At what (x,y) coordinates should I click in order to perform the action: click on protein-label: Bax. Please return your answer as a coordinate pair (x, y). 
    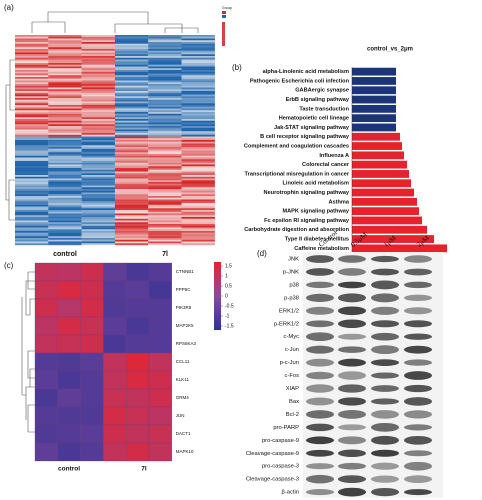
    Looking at the image, I should click on (294, 402).